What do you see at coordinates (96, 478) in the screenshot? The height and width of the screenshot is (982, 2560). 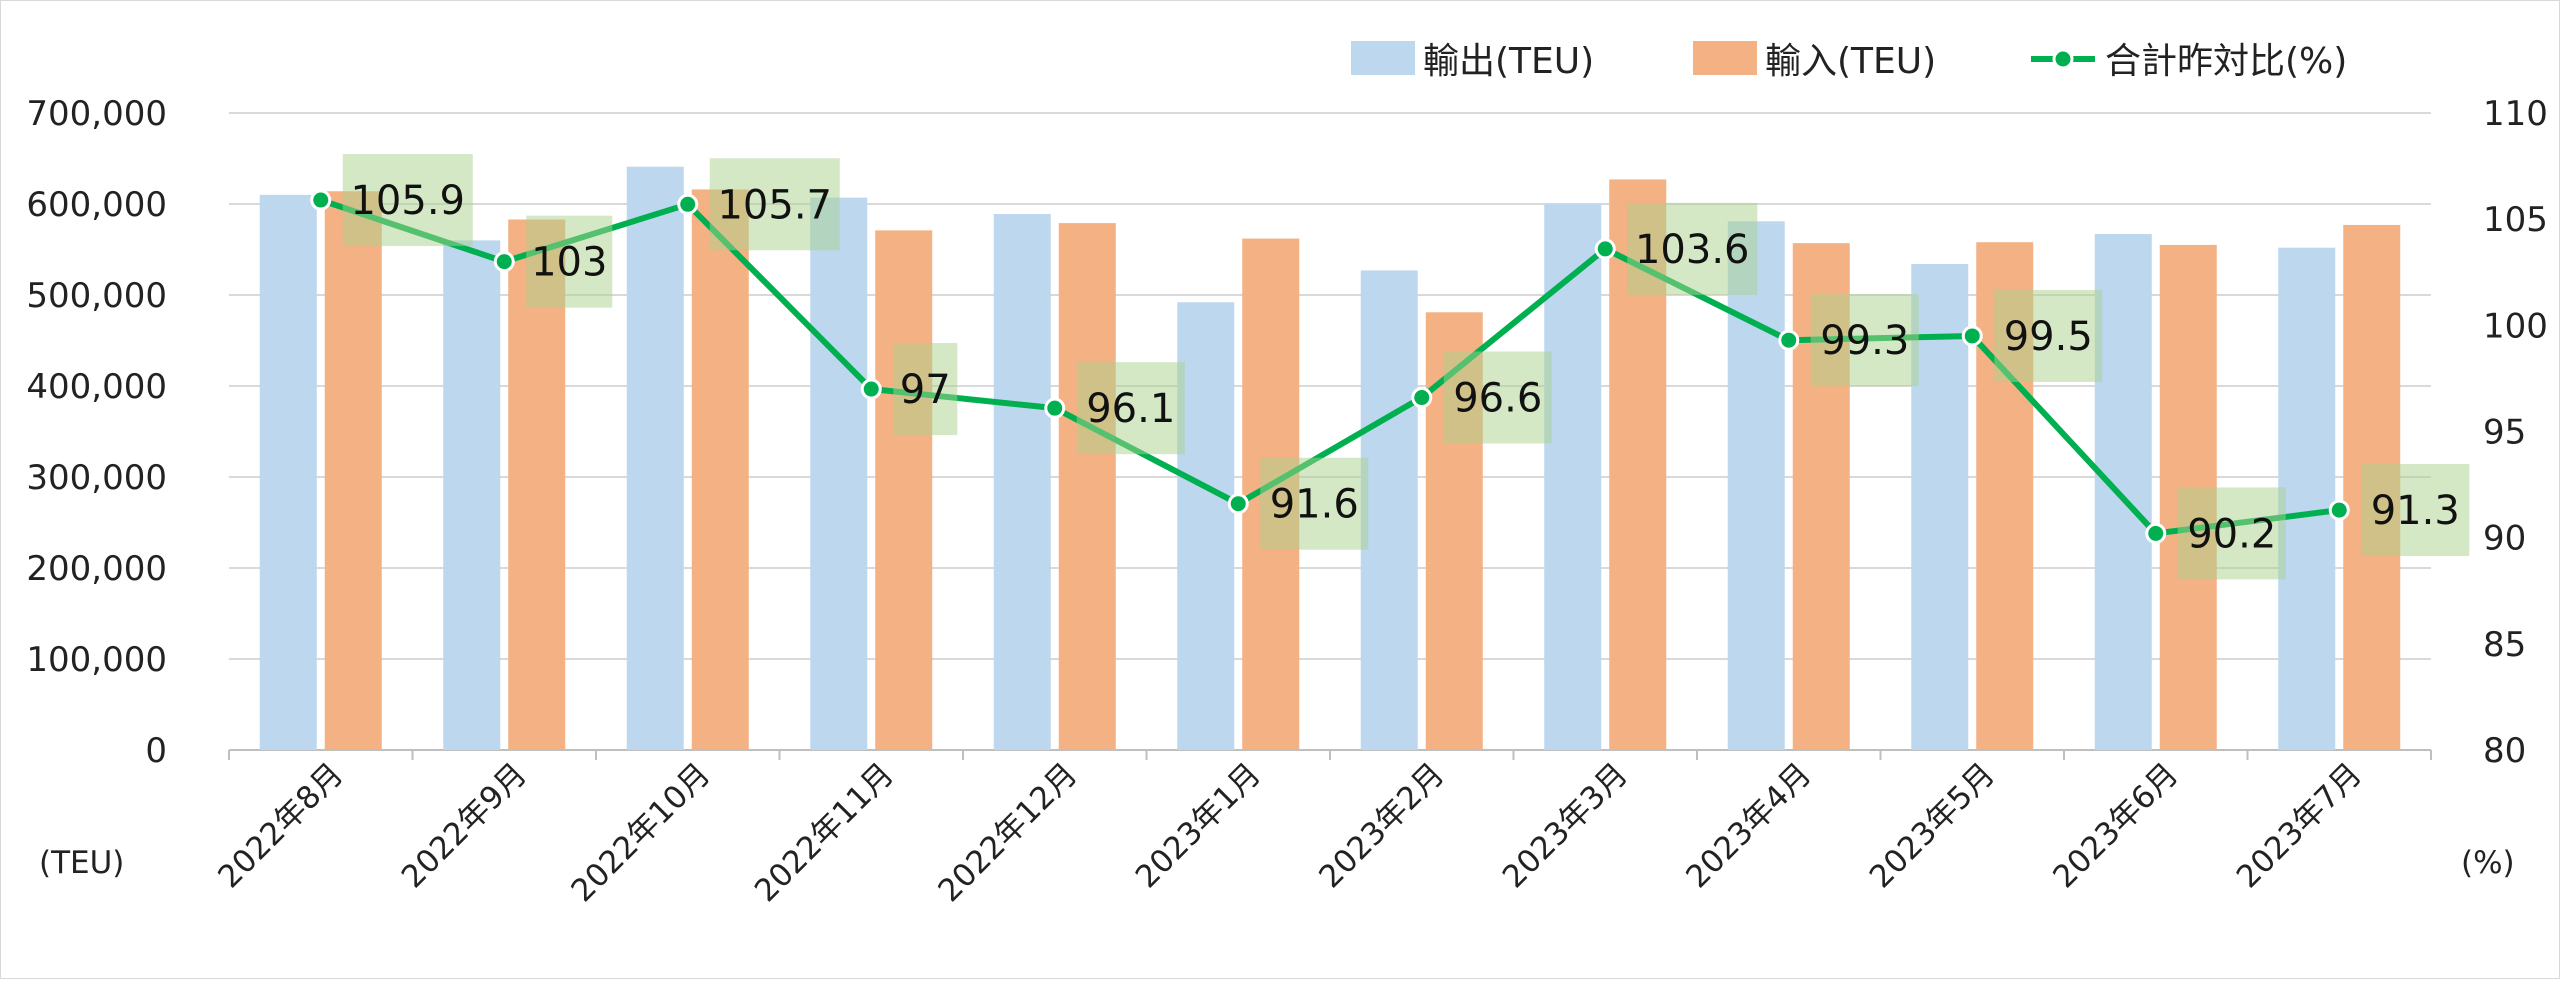 I see `y-left-tick-label: 300,000` at bounding box center [96, 478].